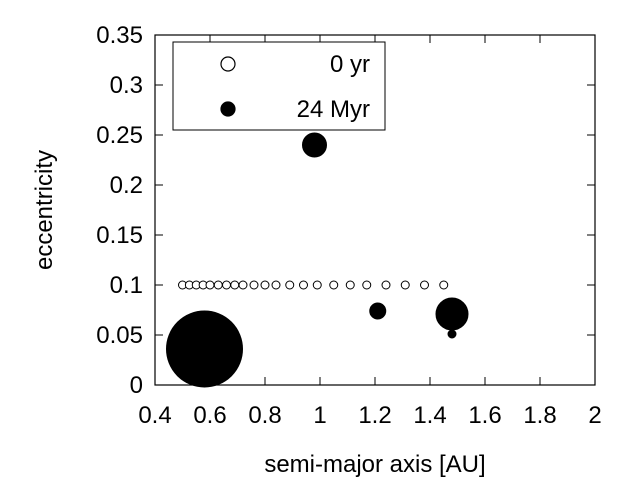 The image size is (640, 485). What do you see at coordinates (119, 235) in the screenshot?
I see `y-tick-label: 0.15` at bounding box center [119, 235].